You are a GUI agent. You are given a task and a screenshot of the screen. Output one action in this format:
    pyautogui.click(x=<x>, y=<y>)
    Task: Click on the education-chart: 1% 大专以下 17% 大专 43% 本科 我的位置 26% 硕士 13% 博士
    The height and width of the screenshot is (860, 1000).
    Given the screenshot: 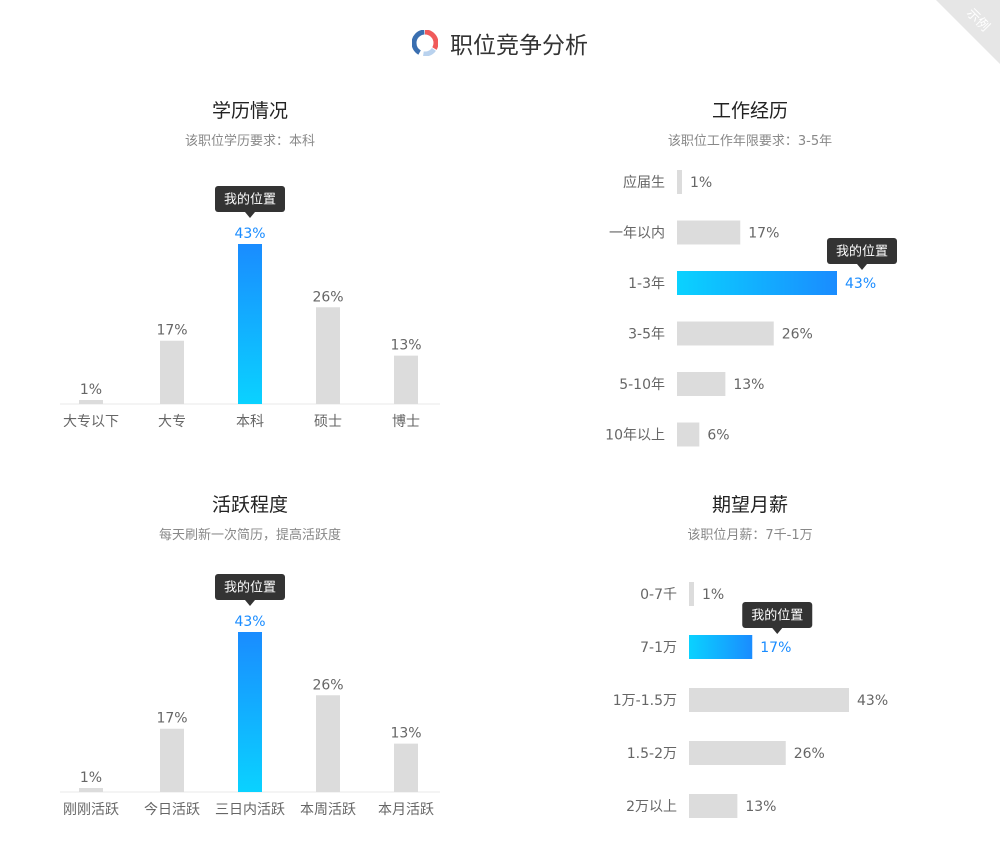 What is the action you would take?
    pyautogui.click(x=250, y=308)
    